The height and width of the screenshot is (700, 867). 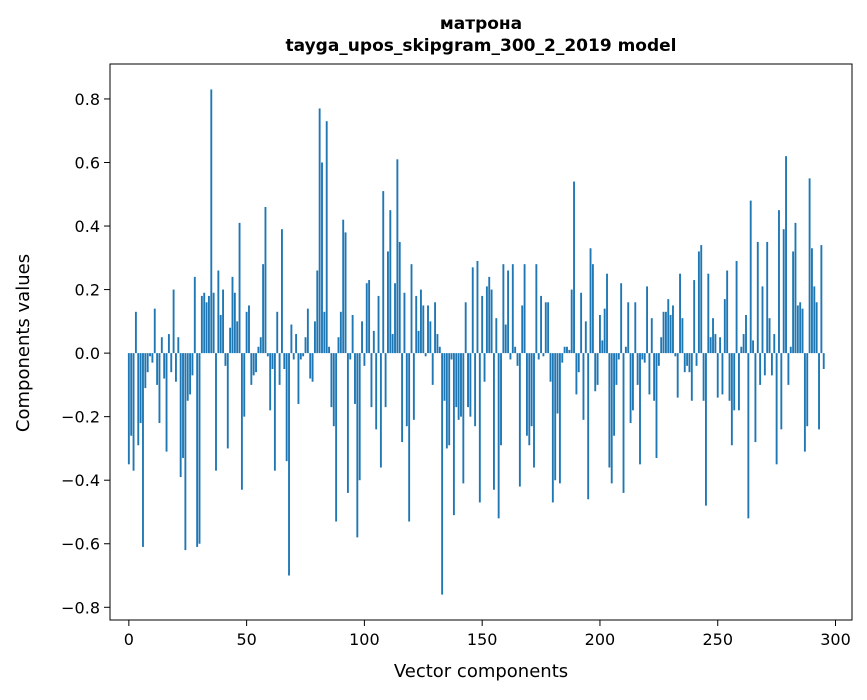 What do you see at coordinates (482, 639) in the screenshot?
I see `x-tick-label: 150` at bounding box center [482, 639].